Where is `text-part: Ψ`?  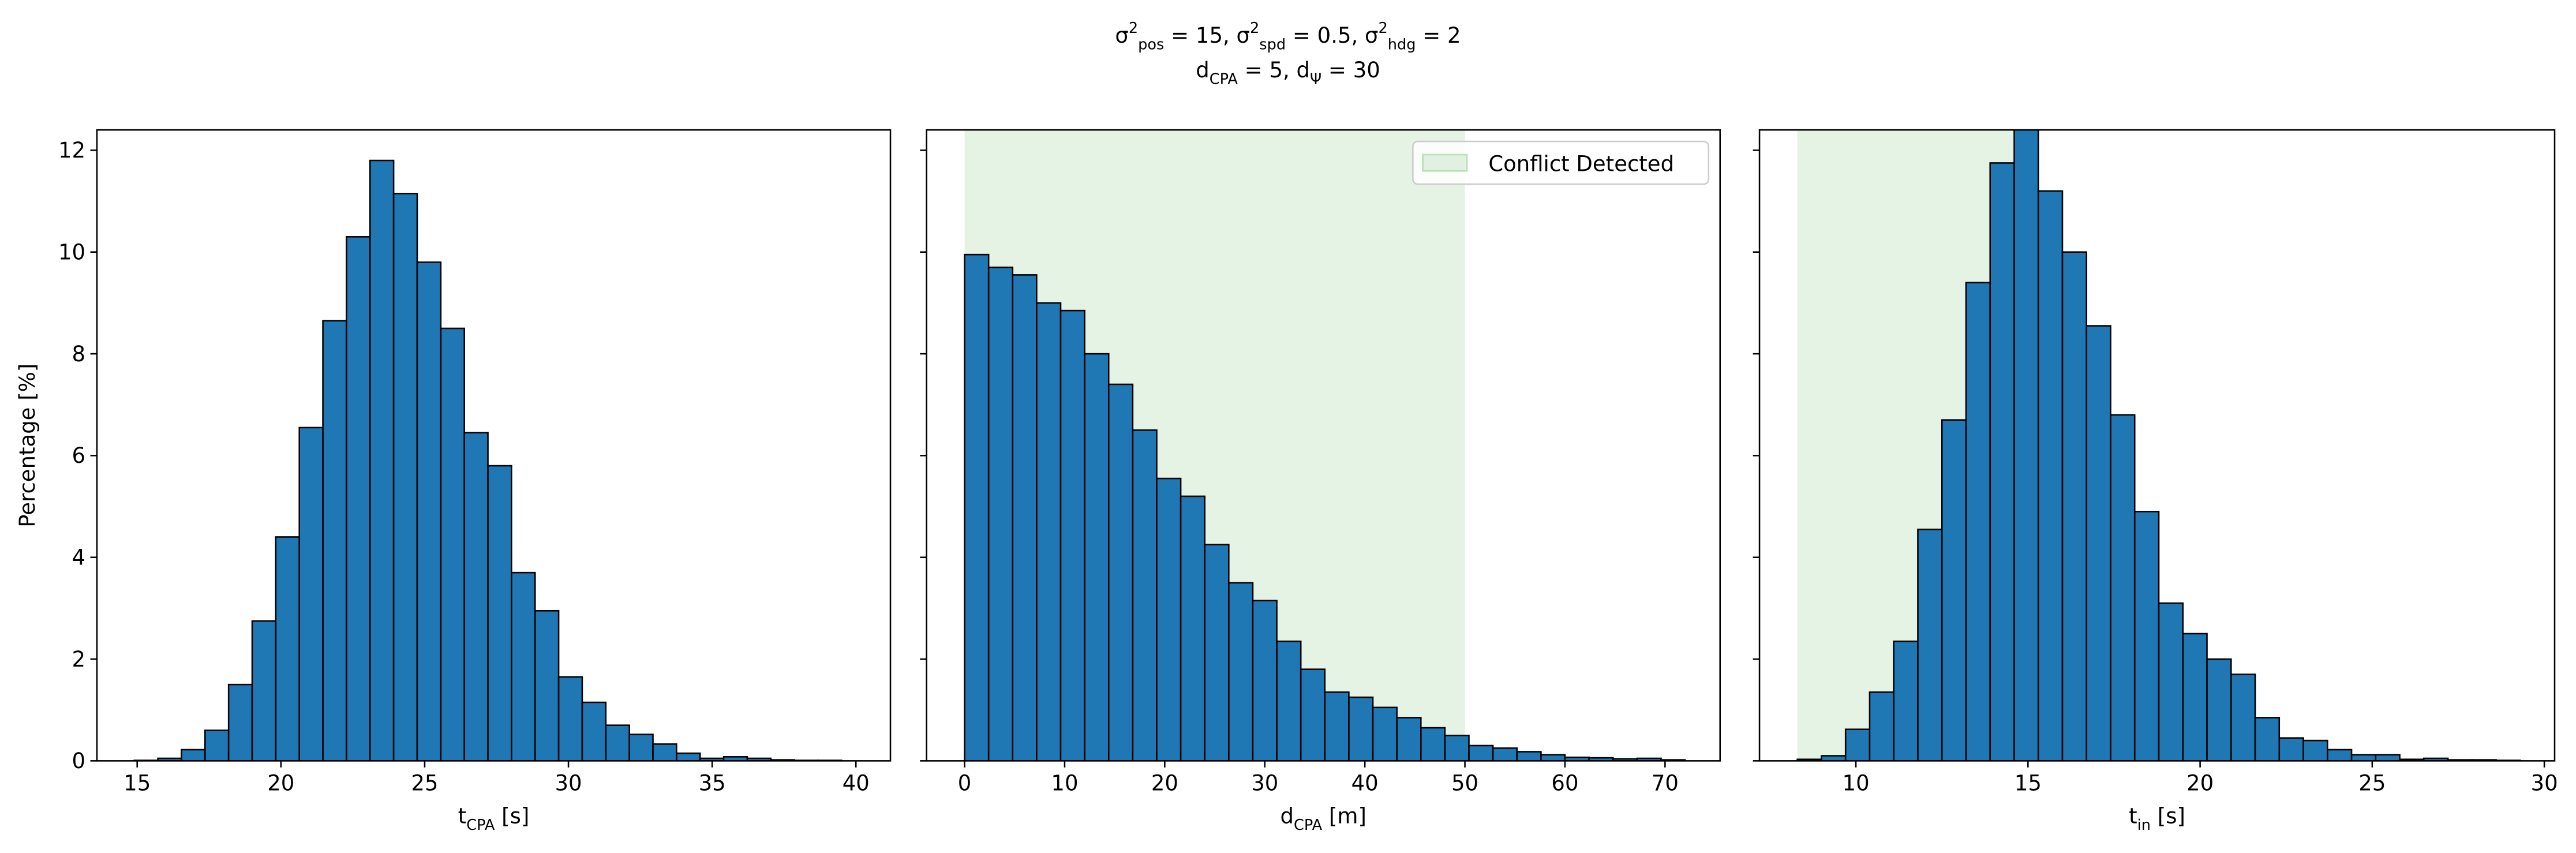 text-part: Ψ is located at coordinates (1315, 79).